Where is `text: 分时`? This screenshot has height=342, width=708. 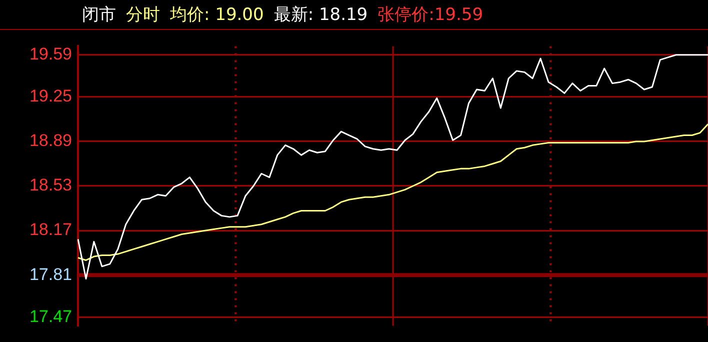
text: 分时 is located at coordinates (143, 15).